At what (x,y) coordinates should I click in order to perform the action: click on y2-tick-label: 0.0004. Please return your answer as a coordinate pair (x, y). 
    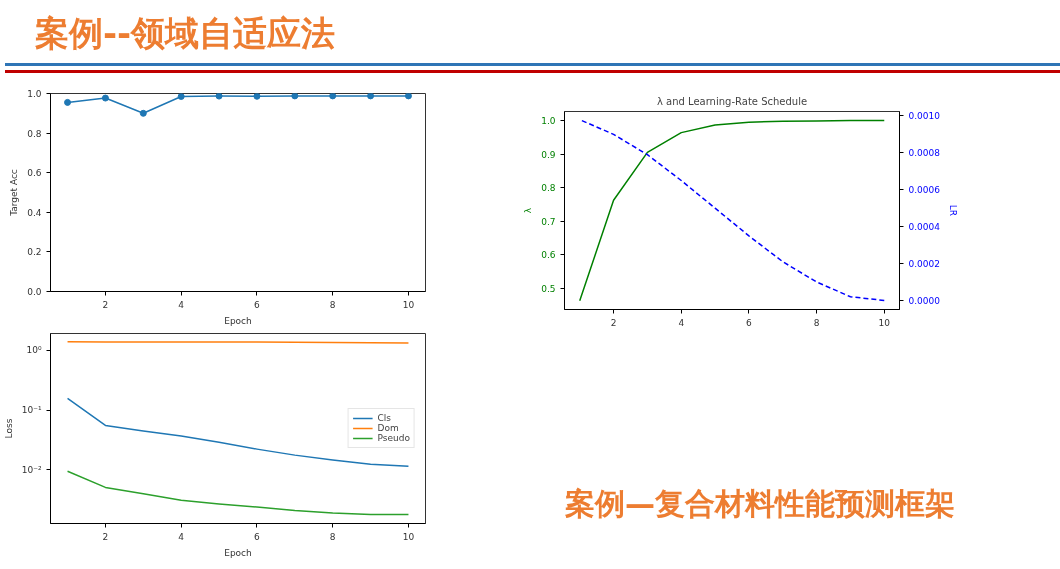
    Looking at the image, I should click on (924, 227).